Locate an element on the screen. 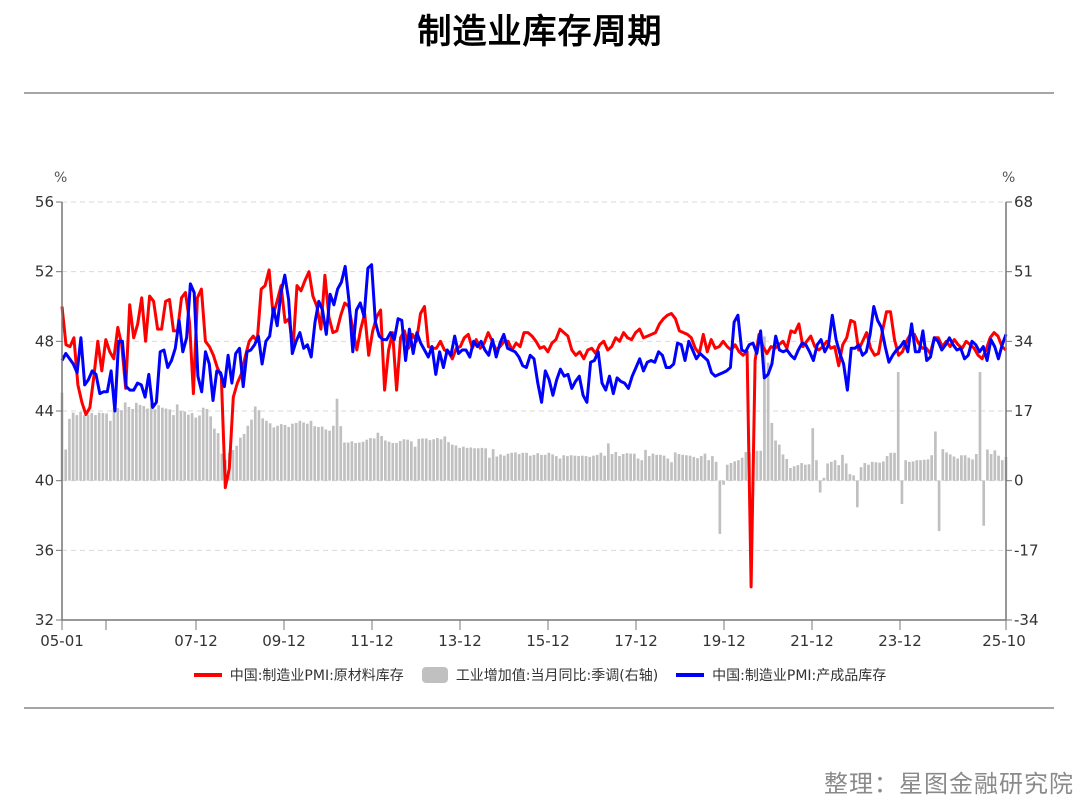  legend-label: 中国:制造业PMI:产成品库存 is located at coordinates (799, 676).